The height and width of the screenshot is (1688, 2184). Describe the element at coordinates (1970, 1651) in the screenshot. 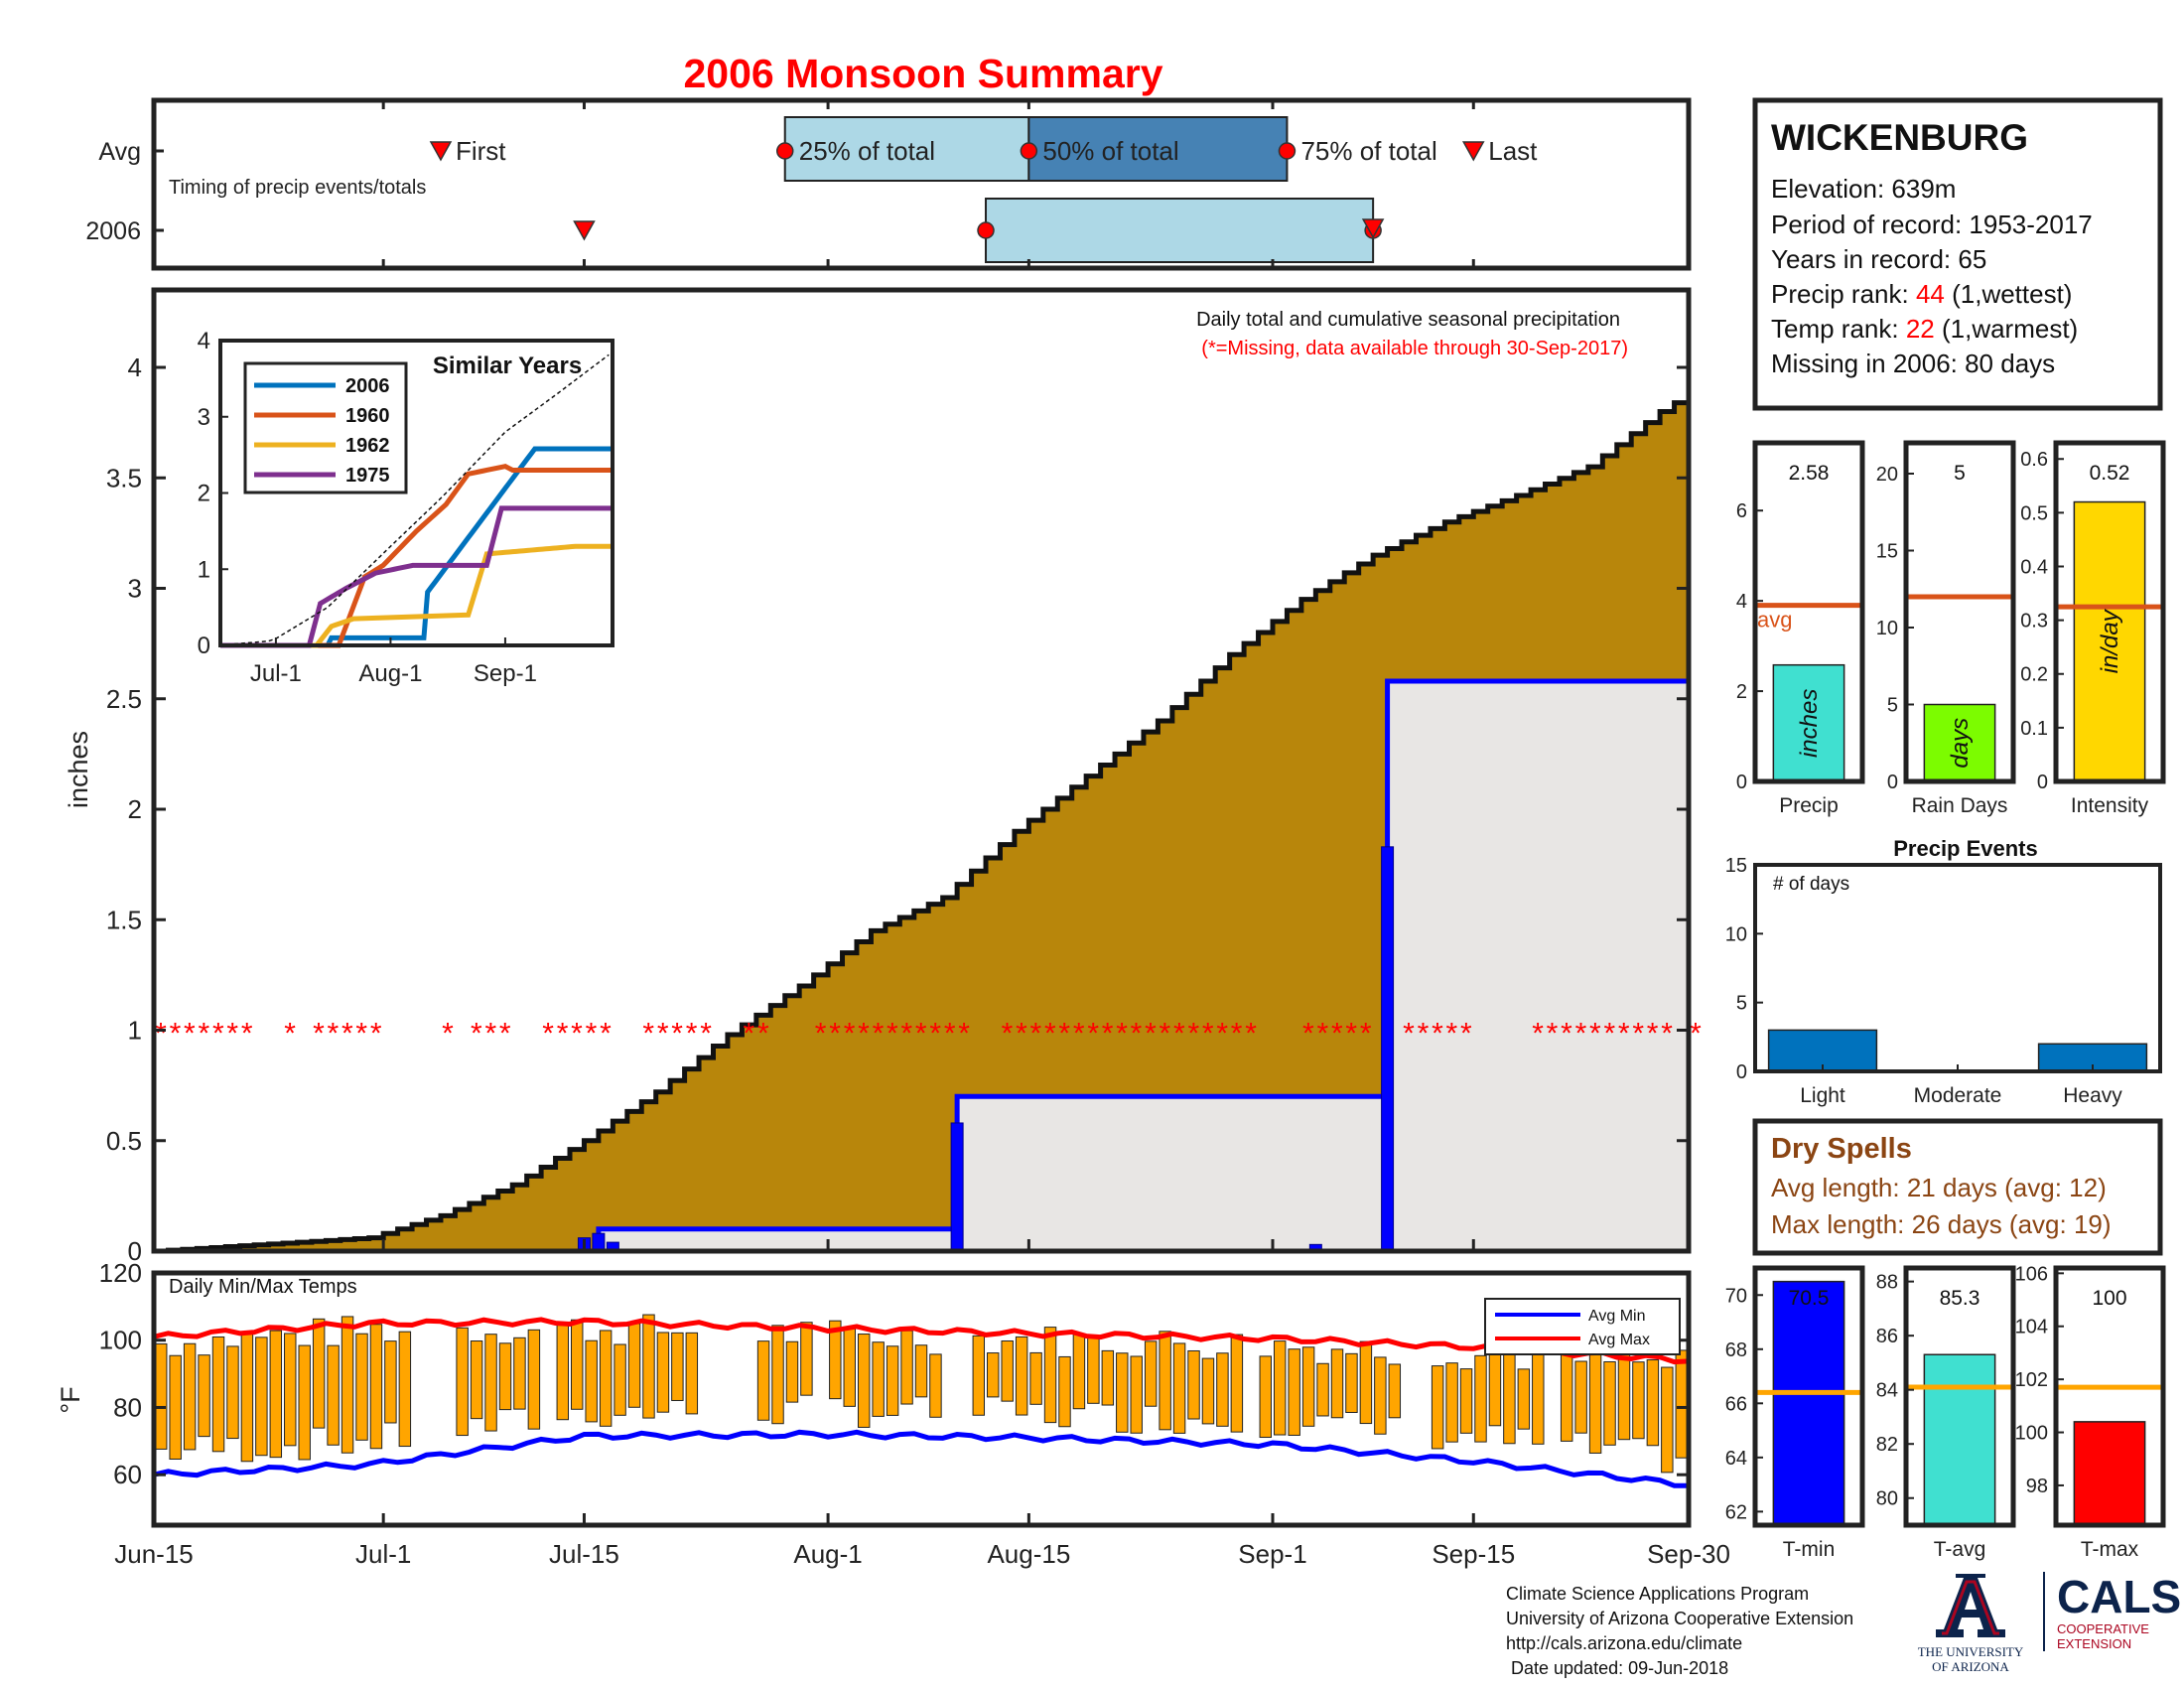

I see `ua-line1: THE UNIVERSITY` at that location.